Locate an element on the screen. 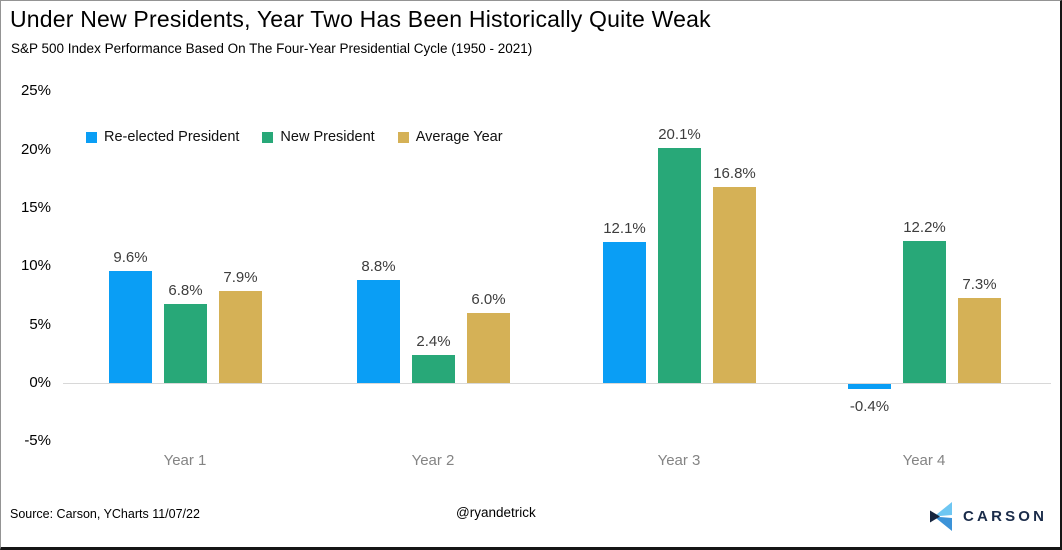 The width and height of the screenshot is (1062, 550). bar-value-label: 7.9% is located at coordinates (240, 277).